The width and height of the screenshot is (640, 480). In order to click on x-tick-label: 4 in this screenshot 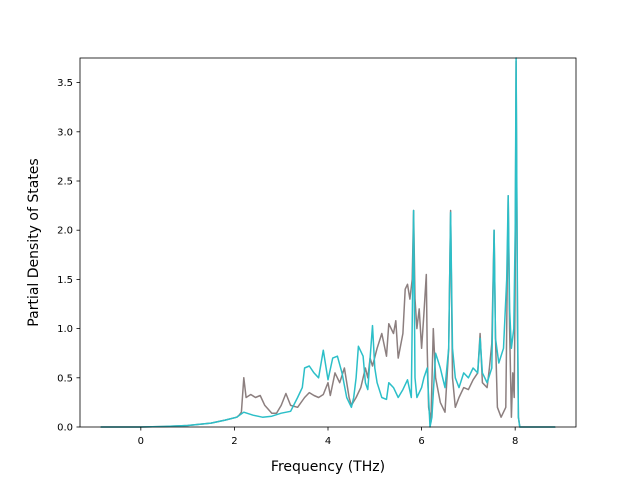, I will do `click(328, 441)`.